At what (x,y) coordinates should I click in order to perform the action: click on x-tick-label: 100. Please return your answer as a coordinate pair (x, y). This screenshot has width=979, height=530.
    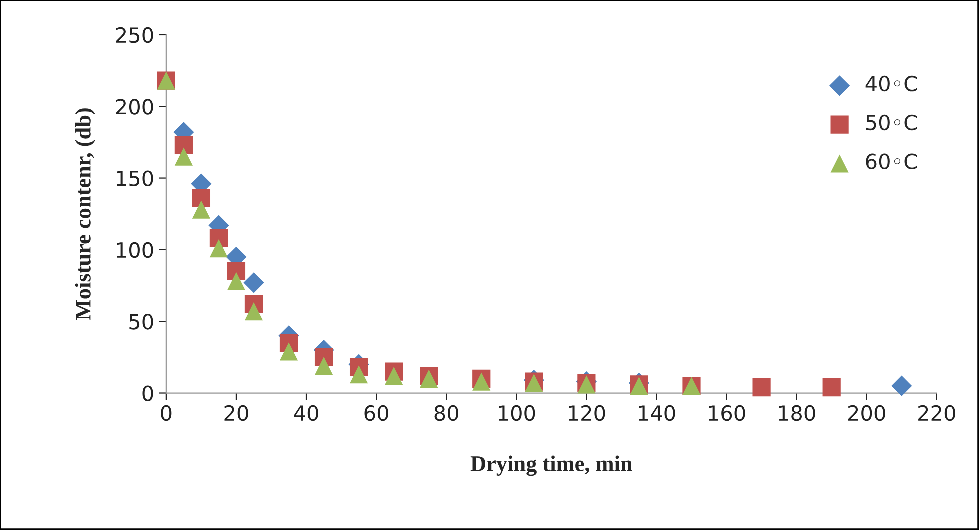
    Looking at the image, I should click on (517, 413).